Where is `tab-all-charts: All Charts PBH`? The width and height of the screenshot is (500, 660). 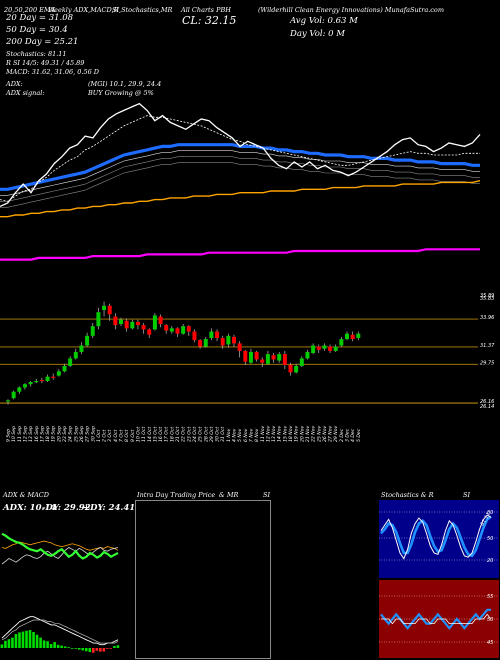
tab-all-charts: All Charts PBH is located at coordinates (206, 10).